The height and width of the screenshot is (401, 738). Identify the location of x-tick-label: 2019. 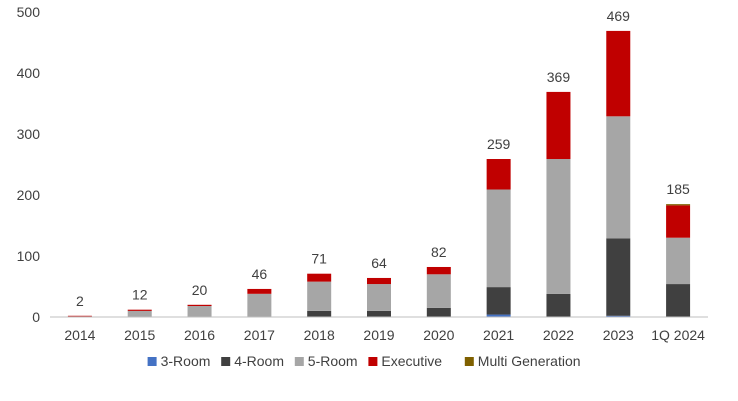
(378, 335).